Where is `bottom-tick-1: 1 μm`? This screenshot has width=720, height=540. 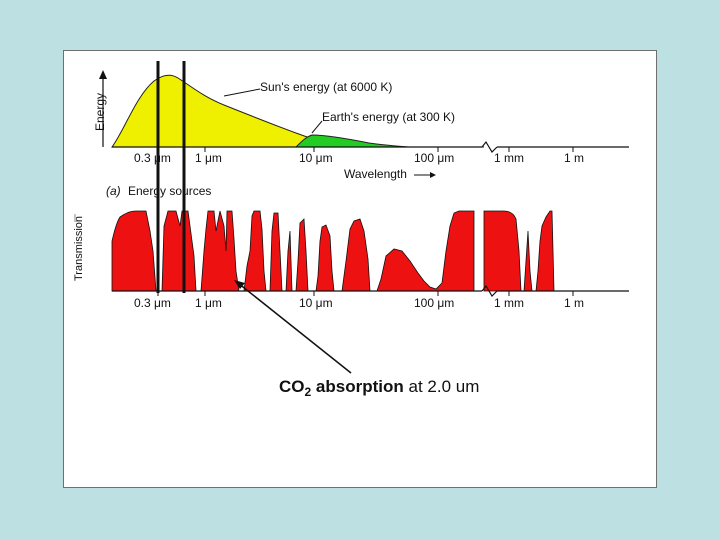
bottom-tick-1: 1 μm is located at coordinates (208, 303).